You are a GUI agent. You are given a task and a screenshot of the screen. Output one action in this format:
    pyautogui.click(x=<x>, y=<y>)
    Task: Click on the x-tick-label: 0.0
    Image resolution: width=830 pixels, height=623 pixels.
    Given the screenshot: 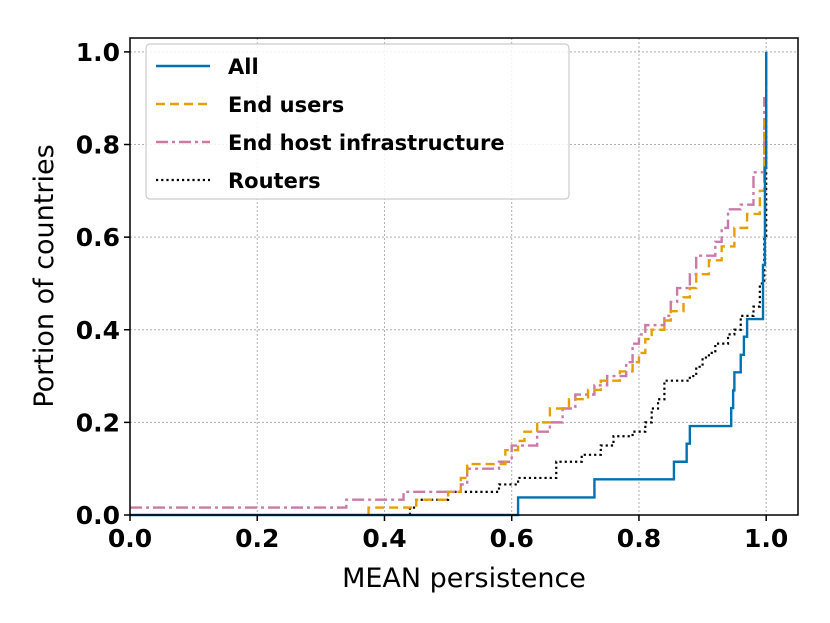 What is the action you would take?
    pyautogui.click(x=130, y=538)
    